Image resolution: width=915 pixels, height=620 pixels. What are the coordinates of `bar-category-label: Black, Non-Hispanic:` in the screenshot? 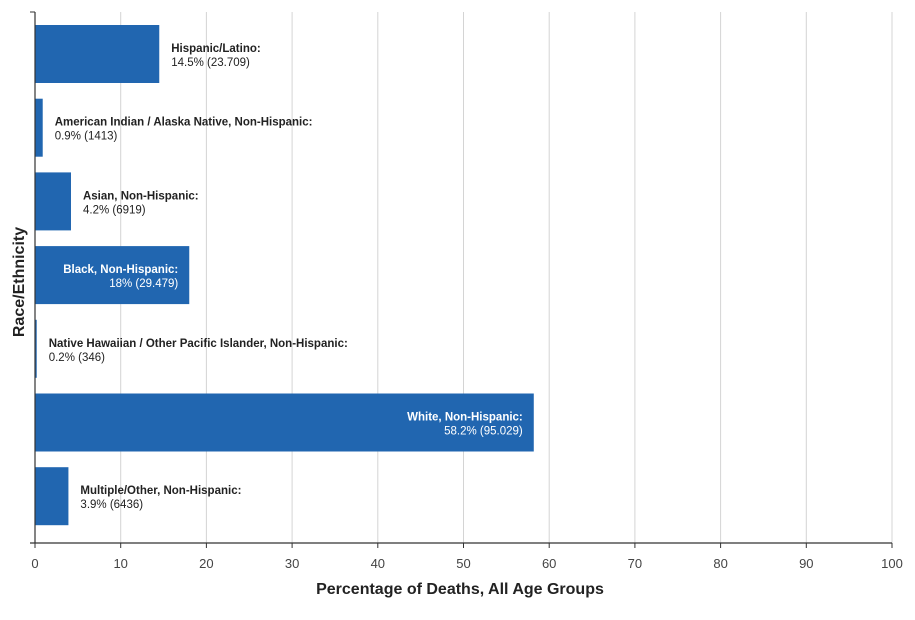 It's located at (120, 270).